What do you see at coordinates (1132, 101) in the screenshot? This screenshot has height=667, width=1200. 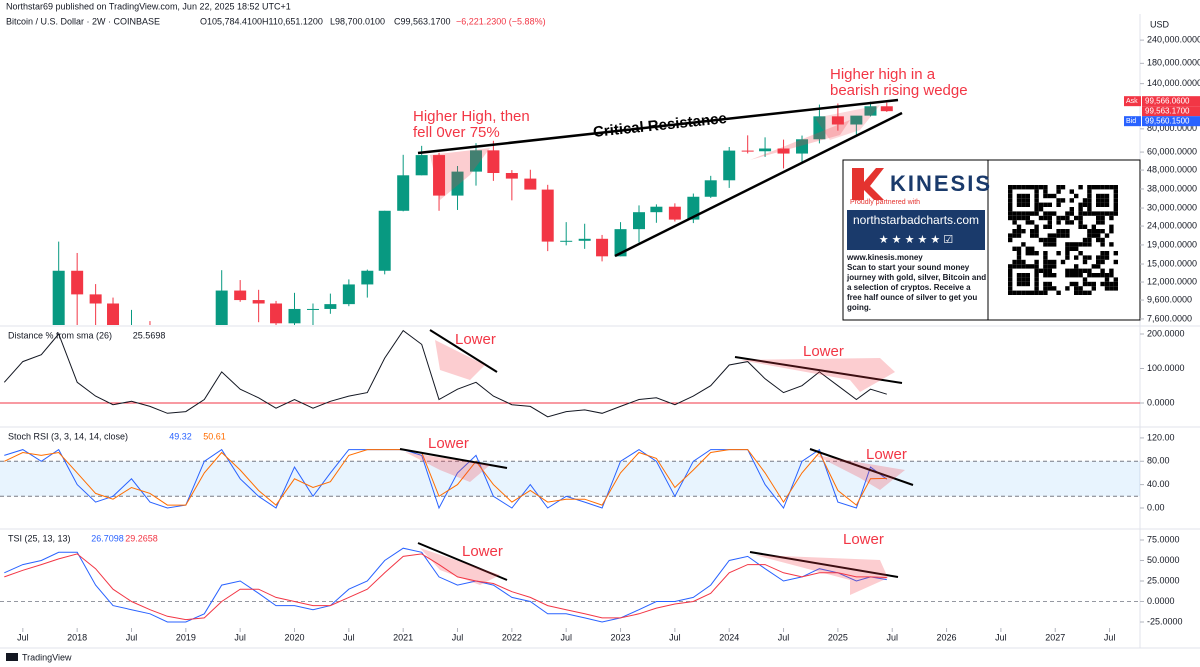 I see `price-tag-name-bg` at bounding box center [1132, 101].